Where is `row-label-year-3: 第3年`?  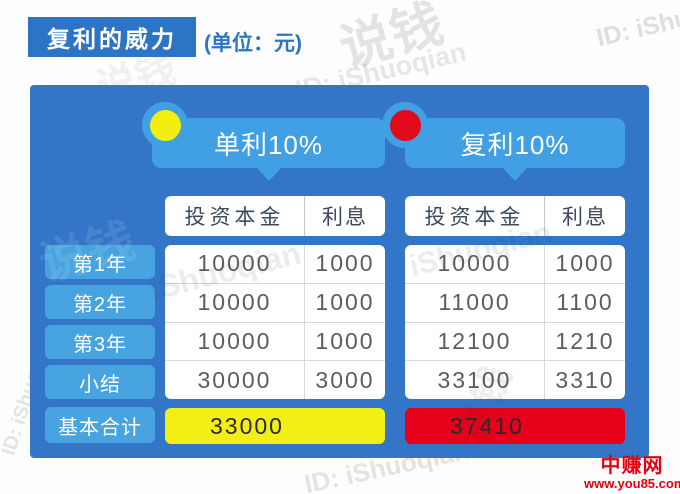 row-label-year-3: 第3年 is located at coordinates (100, 342).